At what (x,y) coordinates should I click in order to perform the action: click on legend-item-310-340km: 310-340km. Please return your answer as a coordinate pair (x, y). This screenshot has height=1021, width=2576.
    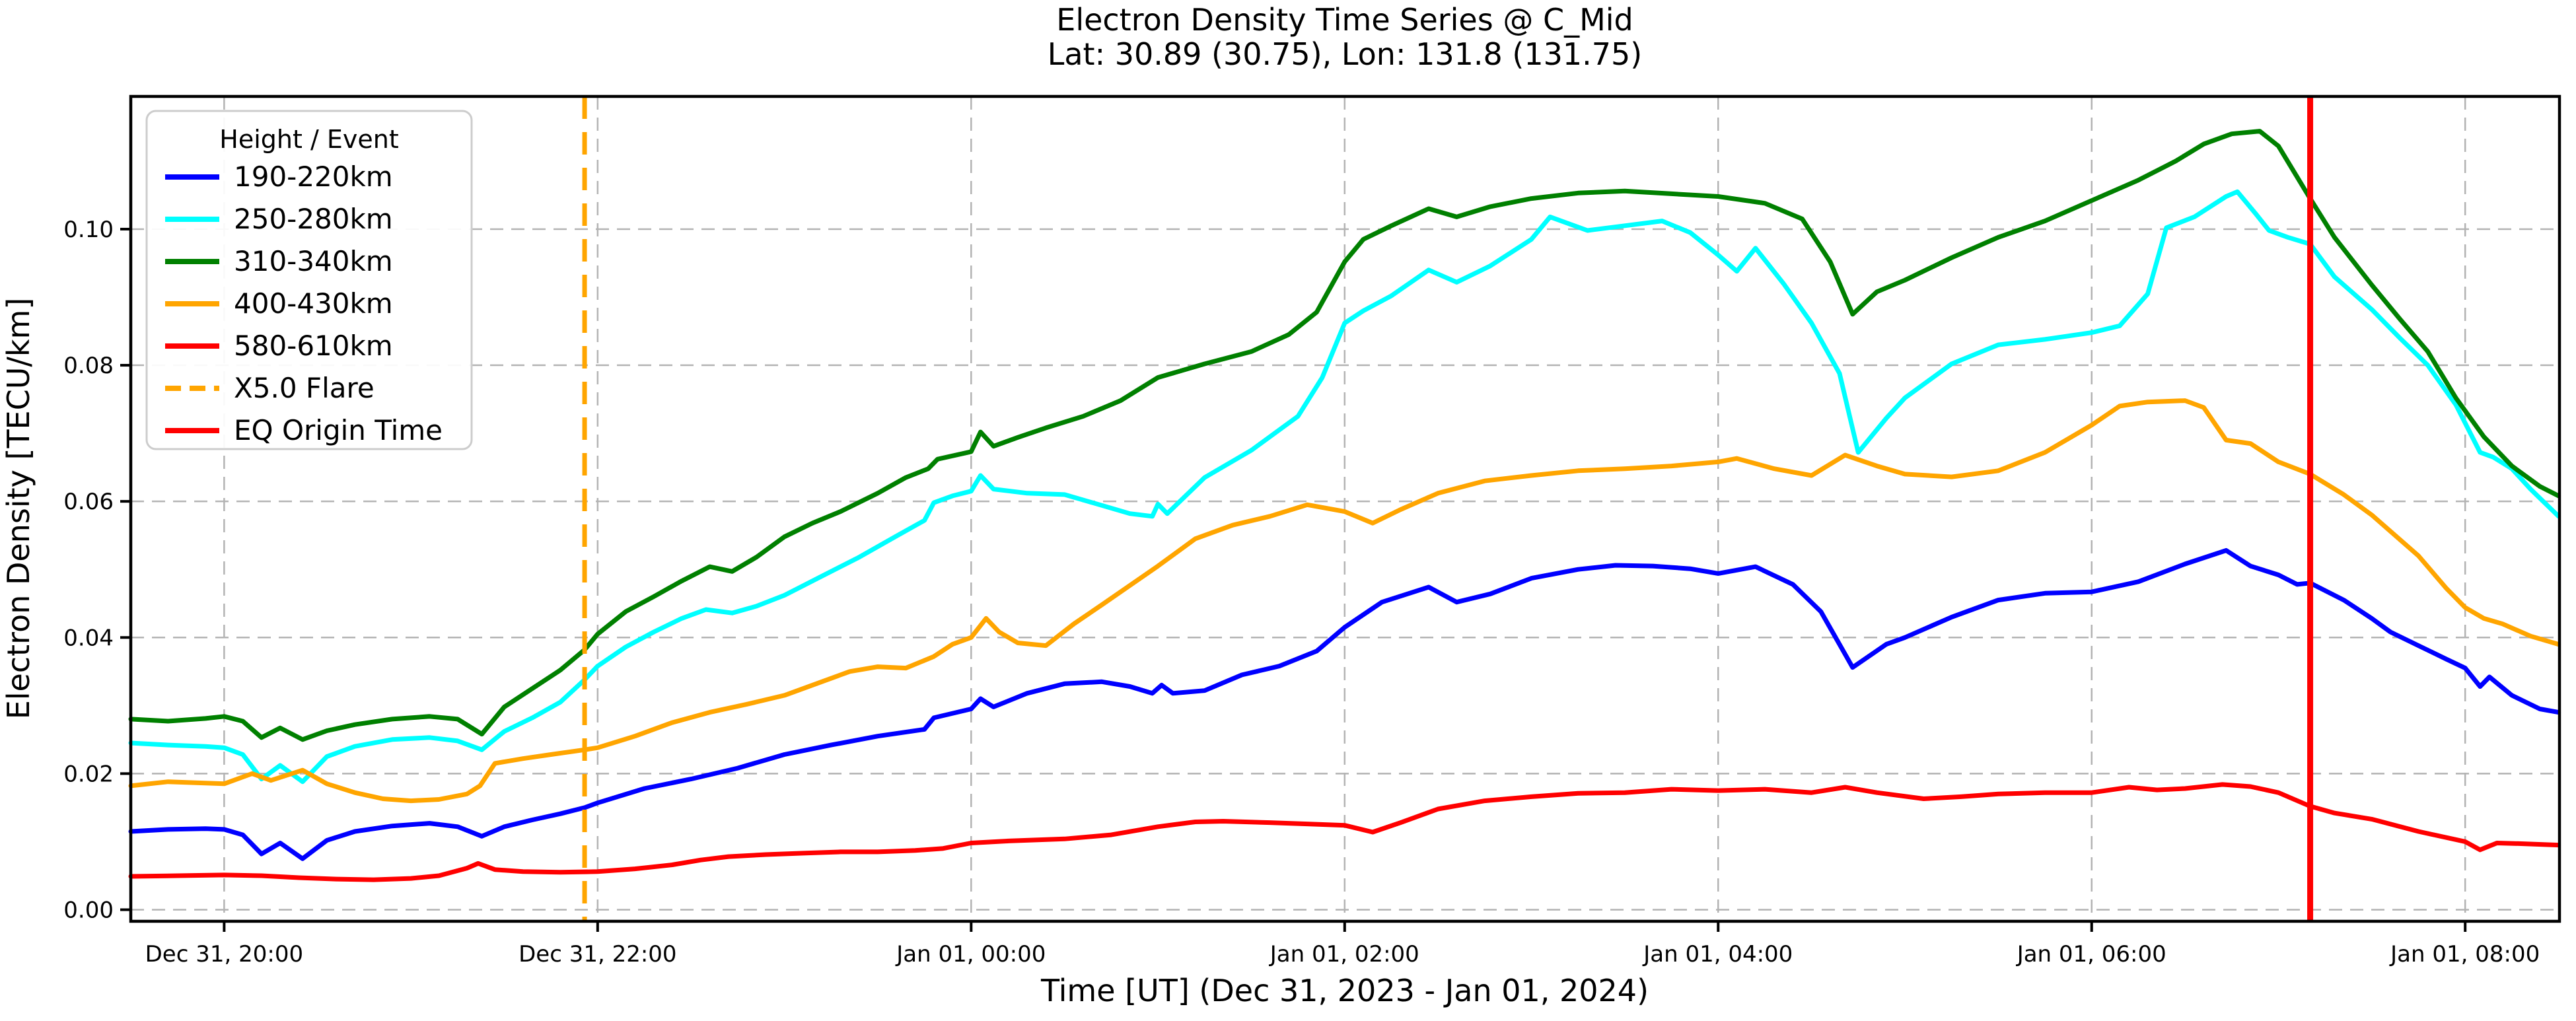
    Looking at the image, I should click on (279, 261).